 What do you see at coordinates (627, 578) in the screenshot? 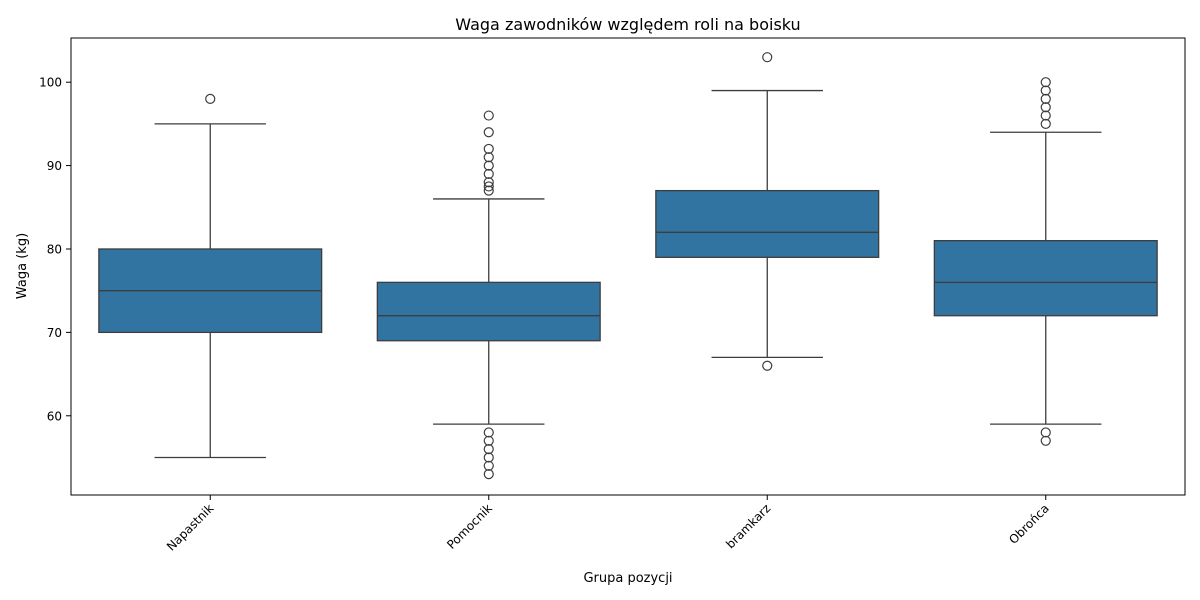
I see `x-axis-label: Grupa pozycji` at bounding box center [627, 578].